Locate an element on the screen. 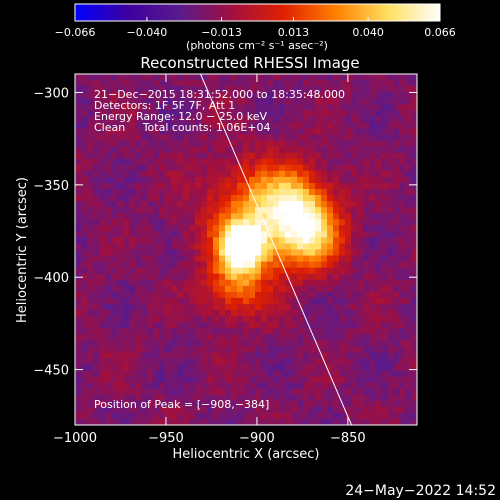  annotation-detectors: Detectors: 1F 5F 7F, Att 1 is located at coordinates (164, 105).